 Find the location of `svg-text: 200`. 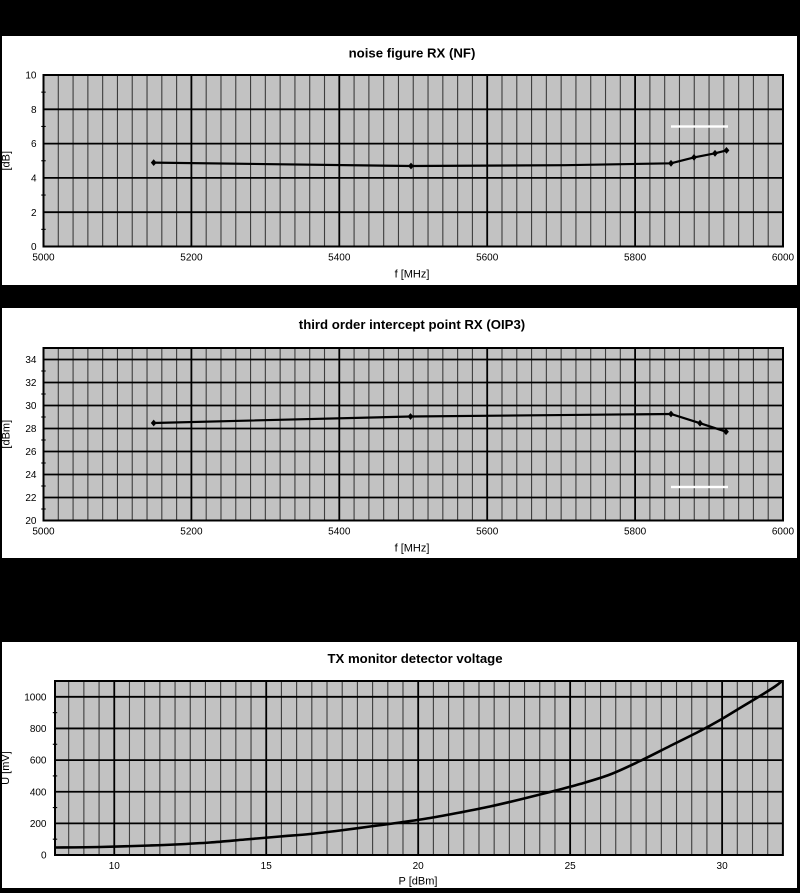

svg-text: 200 is located at coordinates (38, 824).